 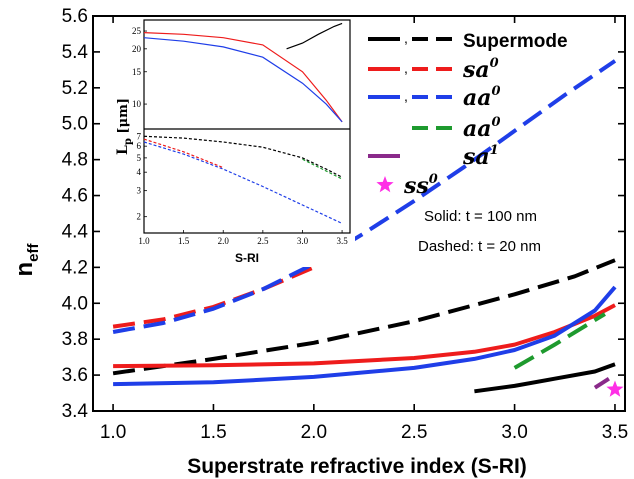 I want to click on inset-x-tick-label-2: 2.0, so click(x=224, y=241).